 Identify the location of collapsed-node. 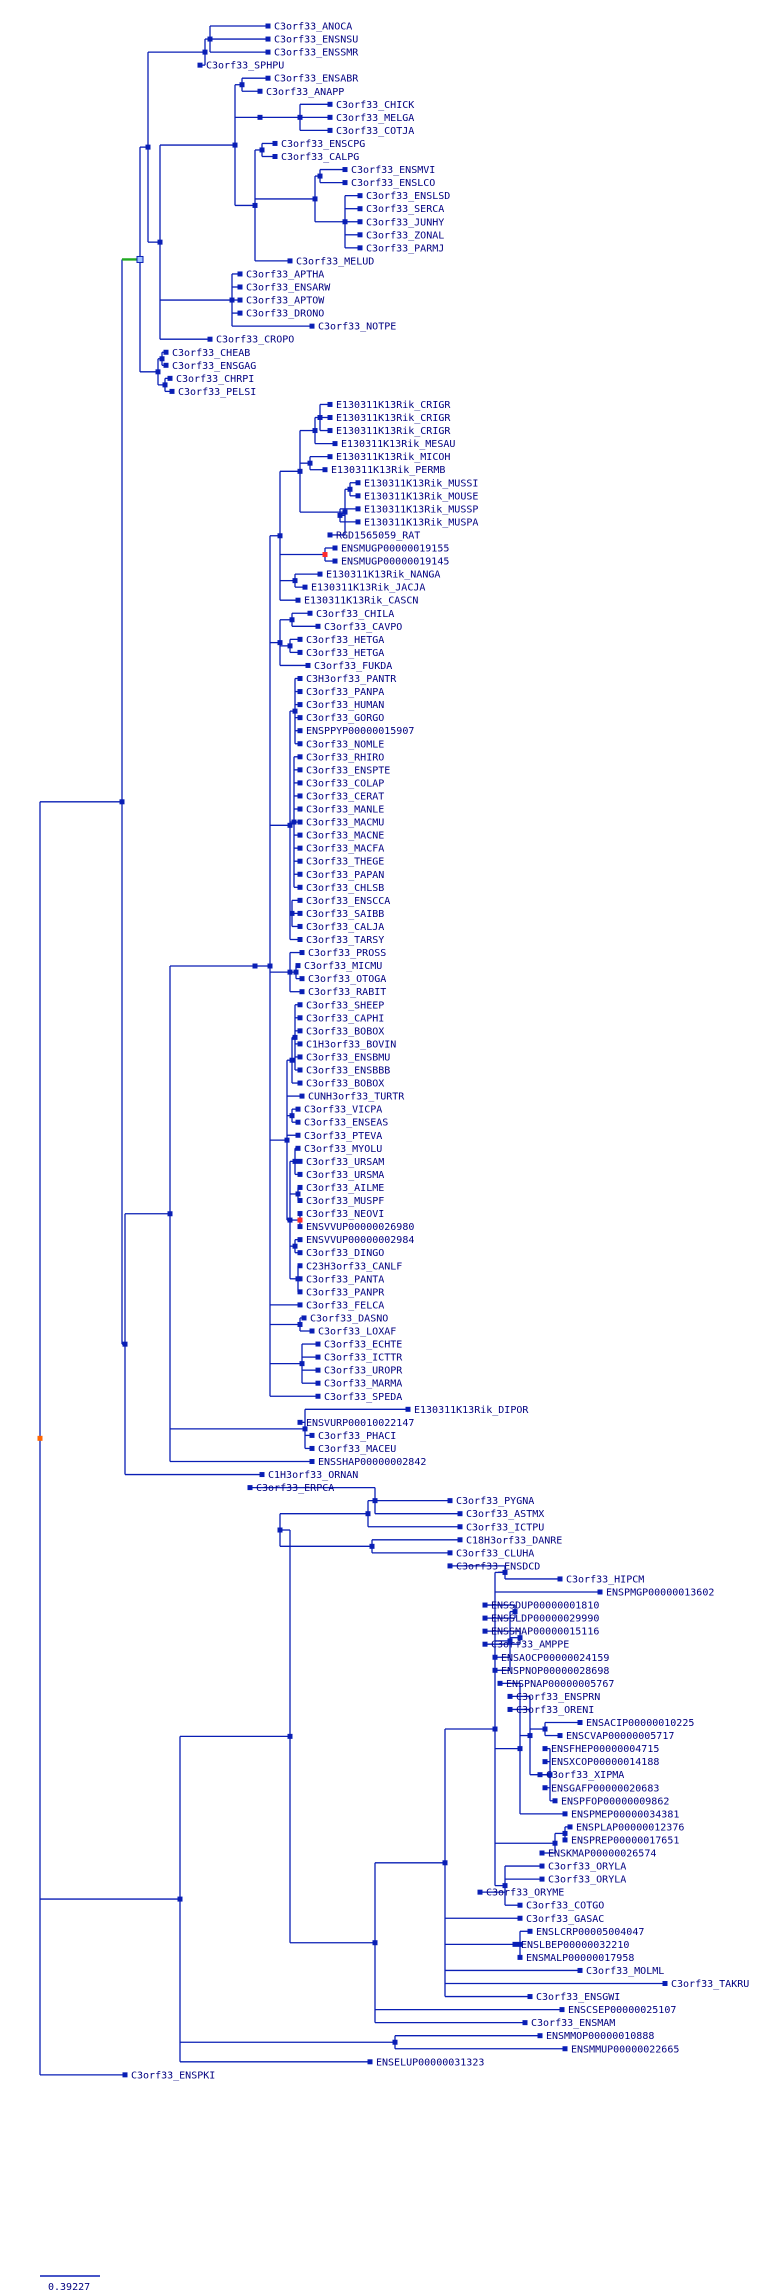
(140, 259).